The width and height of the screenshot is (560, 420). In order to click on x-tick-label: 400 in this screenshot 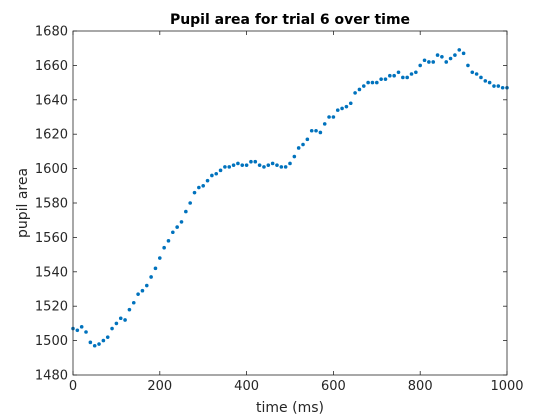, I will do `click(246, 386)`.